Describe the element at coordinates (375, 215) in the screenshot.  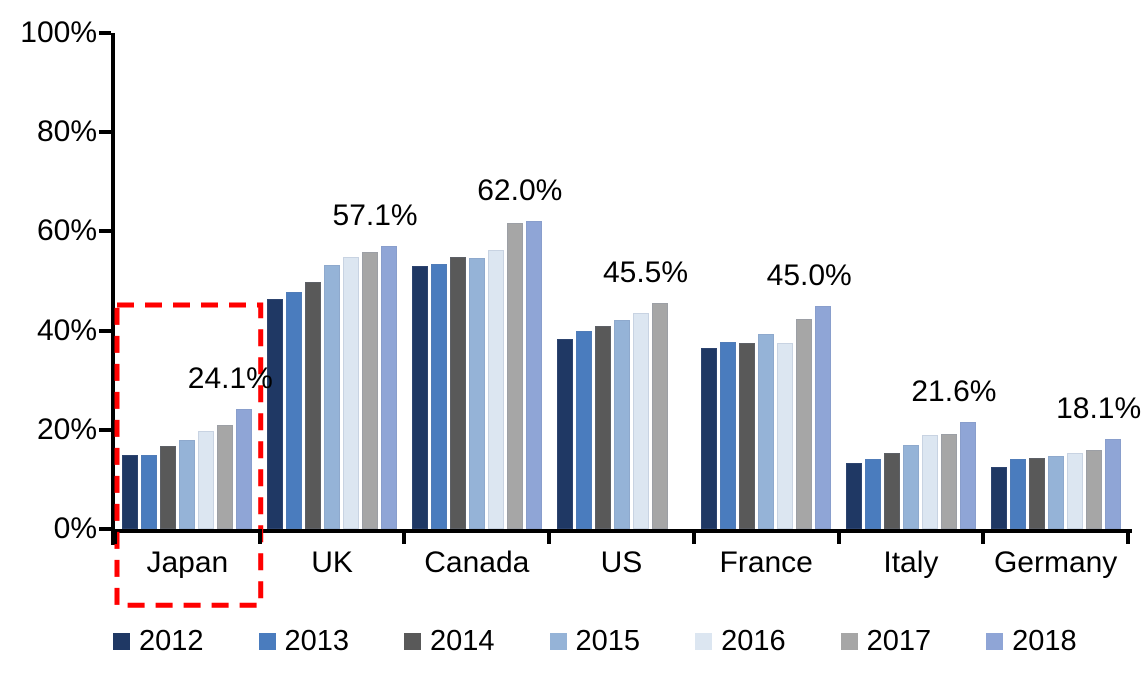
I see `data-label-uk: 57.1%` at that location.